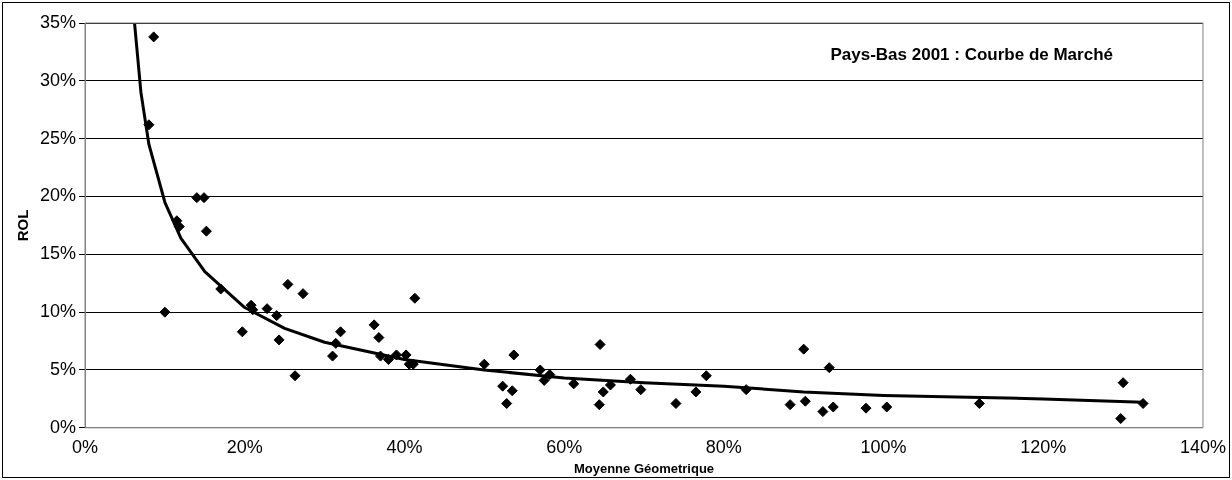  What do you see at coordinates (58, 311) in the screenshot?
I see `y-tick-label: 10%` at bounding box center [58, 311].